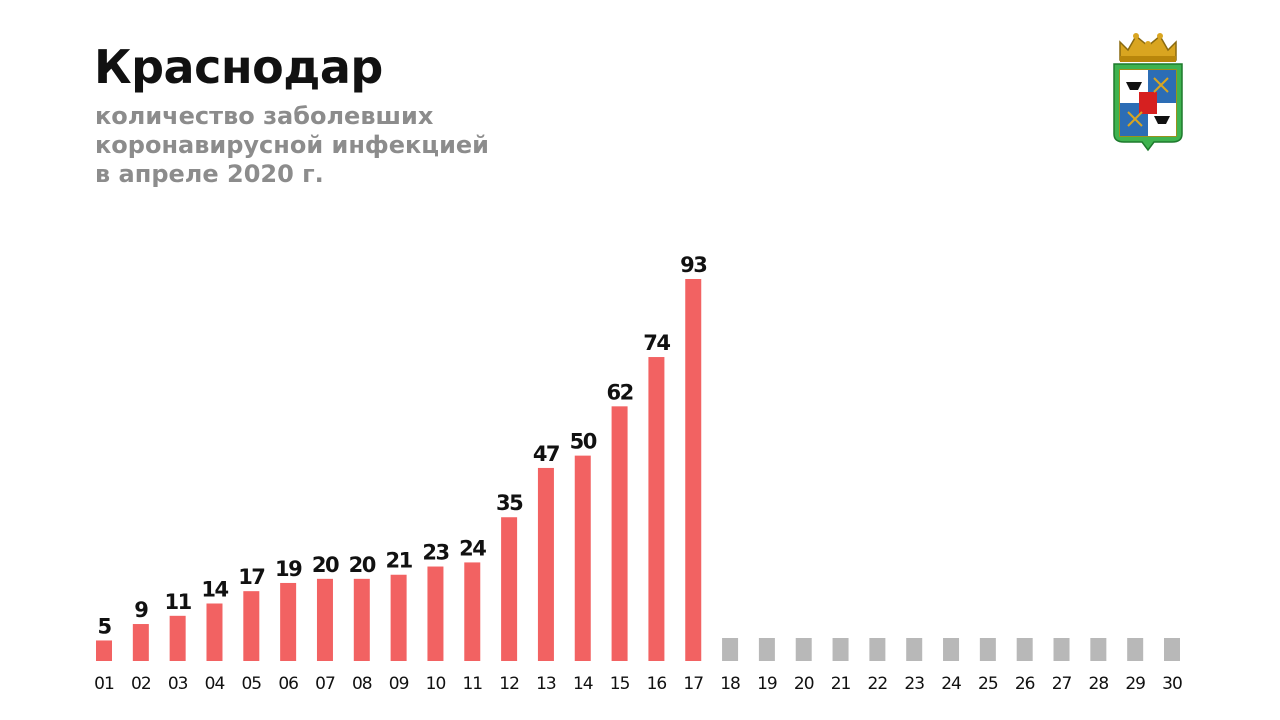 This screenshot has width=1280, height=720. Describe the element at coordinates (546, 454) in the screenshot. I see `data-label-13: 47` at that location.